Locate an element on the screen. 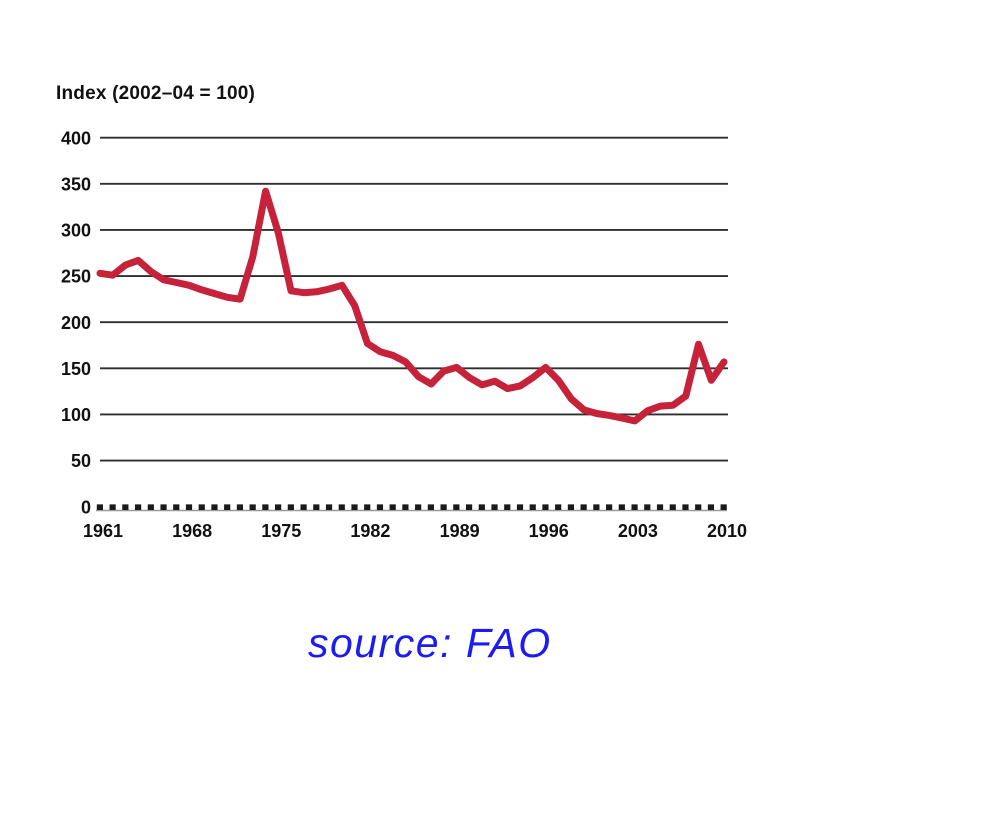 The image size is (994, 834). y-tick-label: 200 is located at coordinates (76, 323).